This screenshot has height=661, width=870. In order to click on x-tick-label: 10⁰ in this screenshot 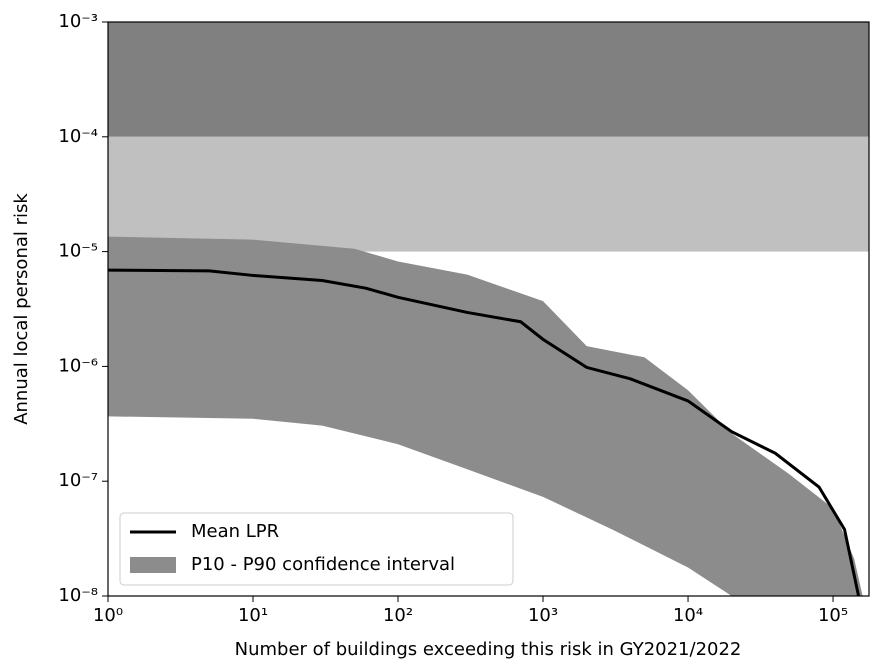, I will do `click(108, 615)`.